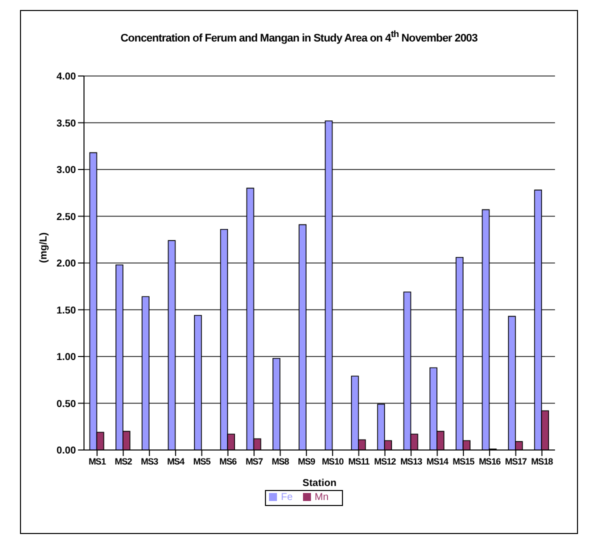 The width and height of the screenshot is (594, 558). Describe the element at coordinates (66, 451) in the screenshot. I see `y-tick-label: 0.00` at that location.